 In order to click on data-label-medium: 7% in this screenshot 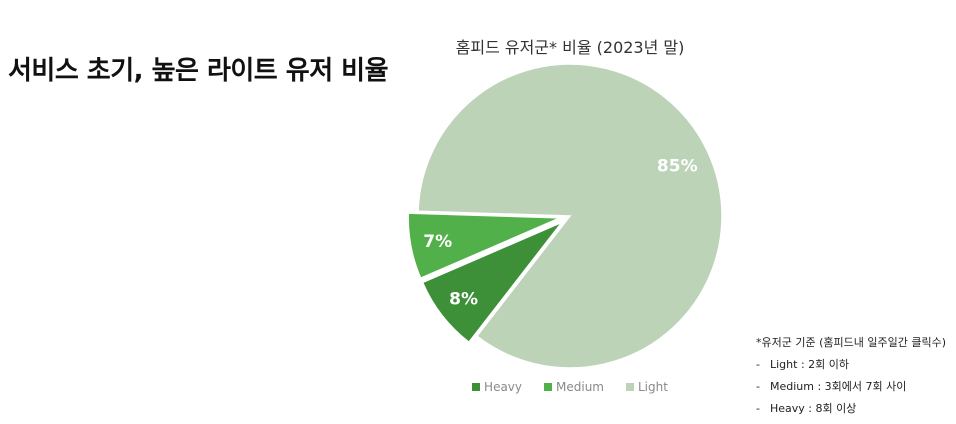, I will do `click(437, 242)`.